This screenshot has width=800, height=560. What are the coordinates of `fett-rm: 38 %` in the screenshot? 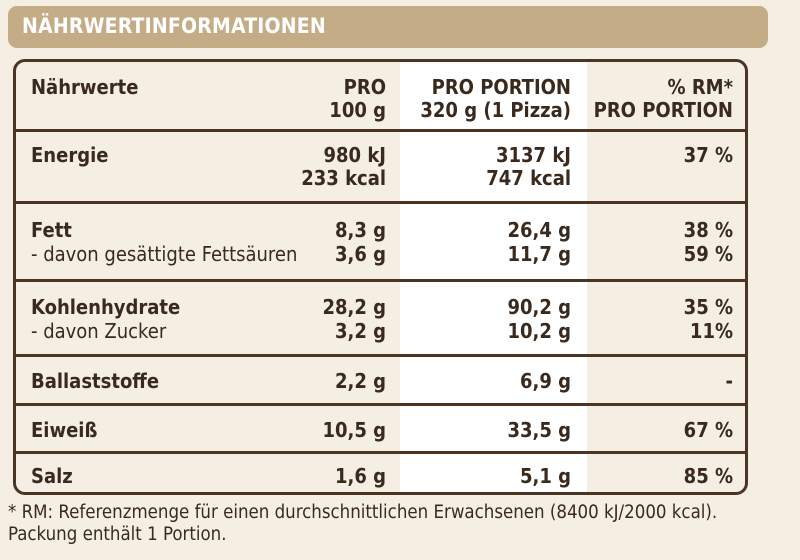 It's located at (708, 230).